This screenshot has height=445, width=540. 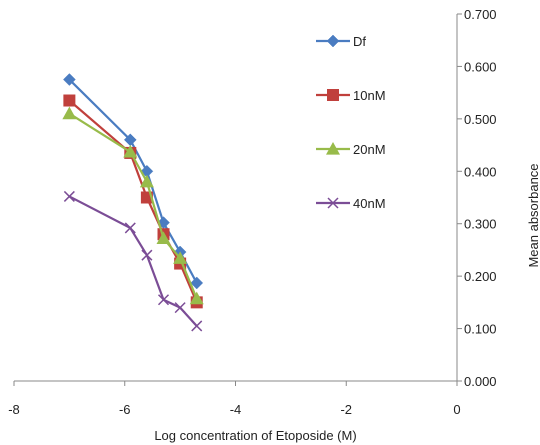 I want to click on y-tick-label: 0.000, so click(x=480, y=381).